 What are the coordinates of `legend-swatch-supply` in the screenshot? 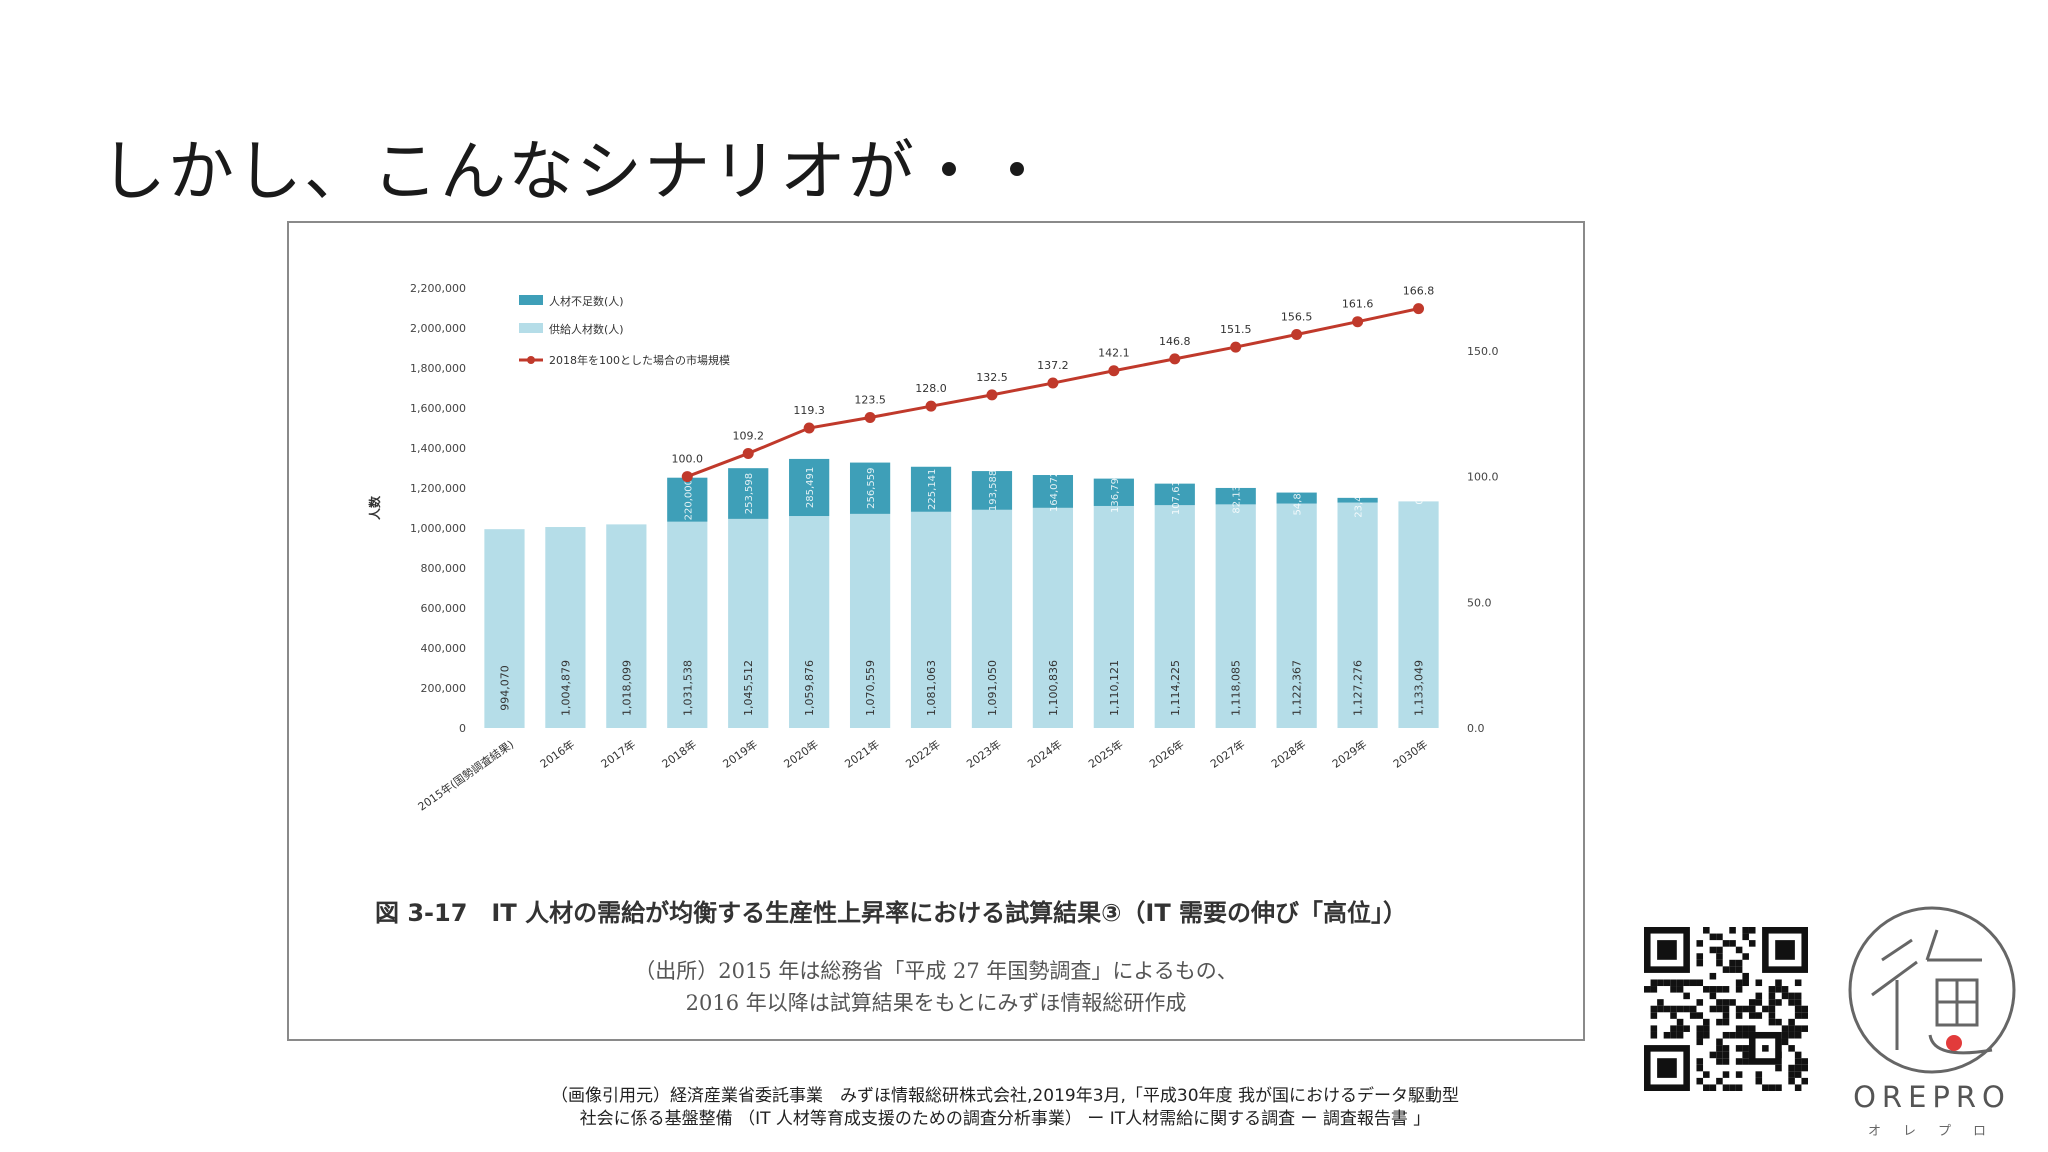 It's located at (531, 328).